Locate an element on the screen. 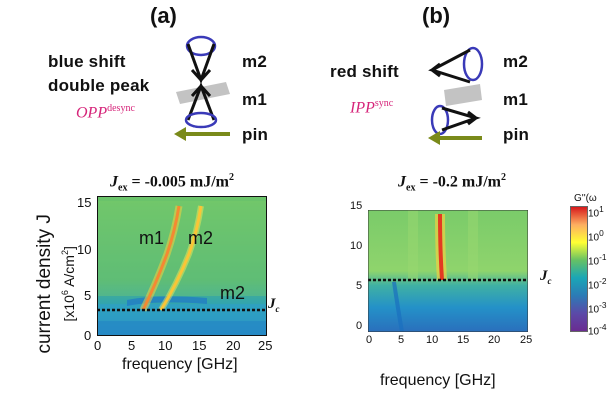  x-tick-a-15: 15 is located at coordinates (199, 345).